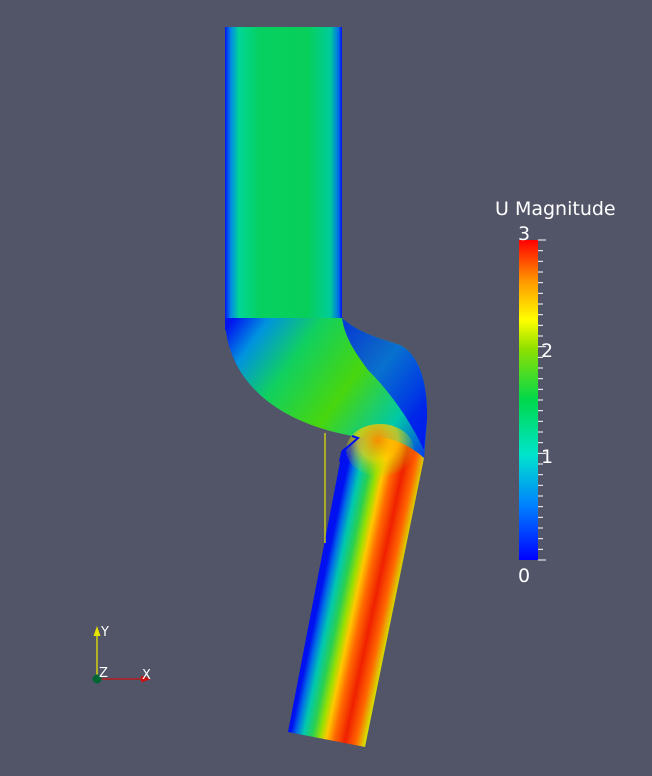  What do you see at coordinates (547, 351) in the screenshot?
I see `colorbar-label-2: 2` at bounding box center [547, 351].